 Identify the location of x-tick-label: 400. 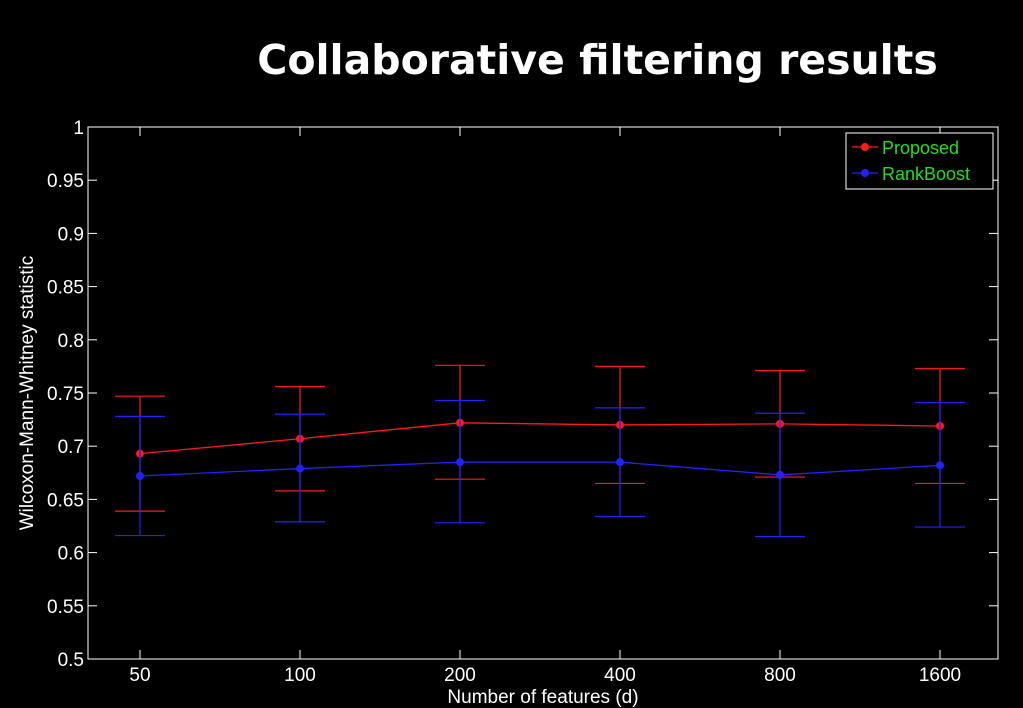
(620, 675).